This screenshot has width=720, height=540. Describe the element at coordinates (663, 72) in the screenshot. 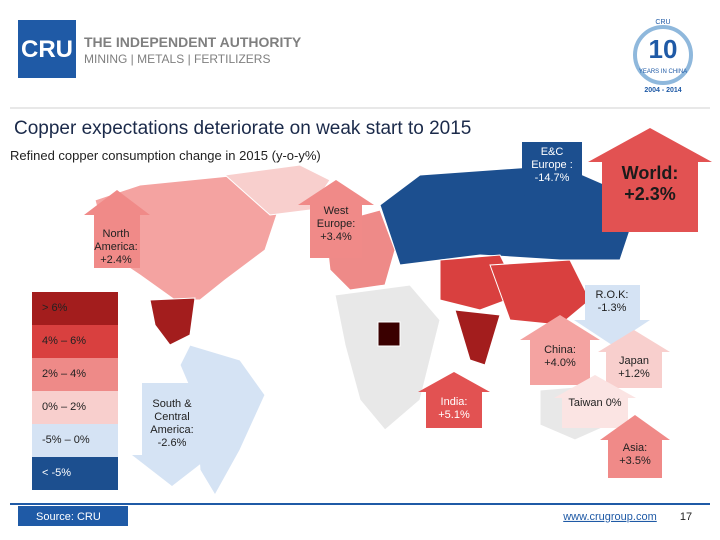

I see `badge-text: YEARS IN CHINA` at that location.